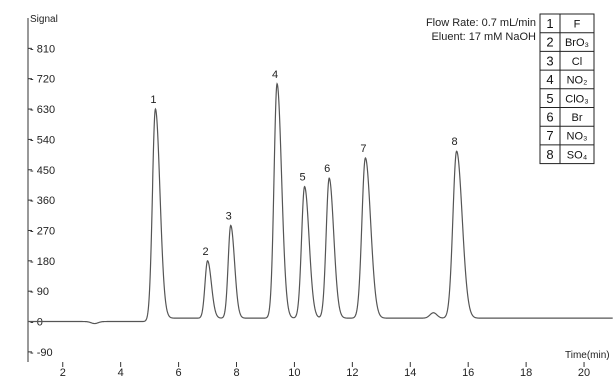  What do you see at coordinates (577, 155) in the screenshot?
I see `legend-ion-name: SO₄` at bounding box center [577, 155].